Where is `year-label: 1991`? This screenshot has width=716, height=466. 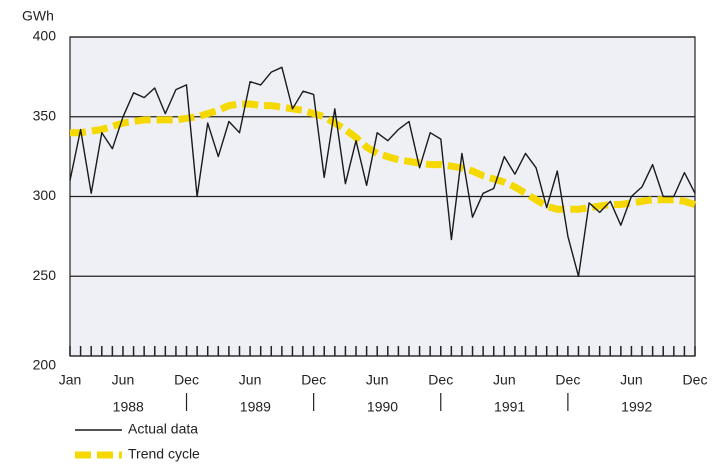 year-label: 1991 is located at coordinates (509, 407).